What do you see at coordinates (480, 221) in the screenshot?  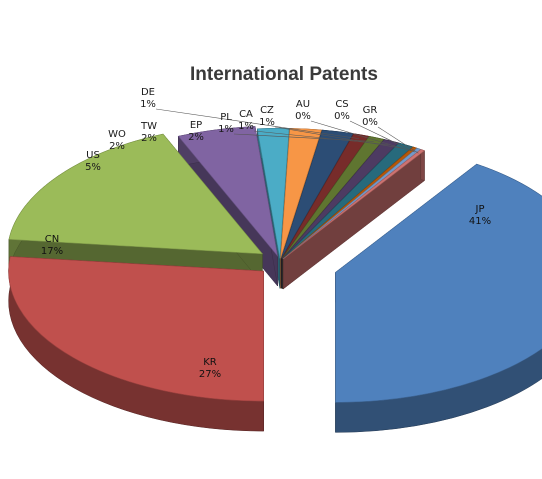 I see `slice-value-jp: 41%` at bounding box center [480, 221].